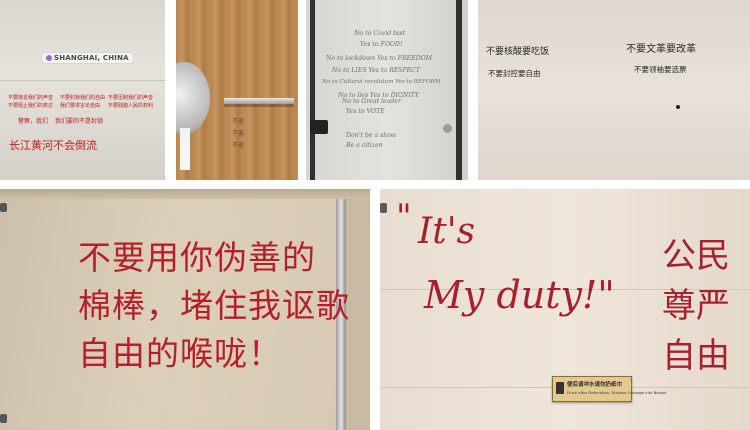 This screenshot has width=750, height=430. I want to click on slogan-line: 不要用你伪善的, so click(197, 257).